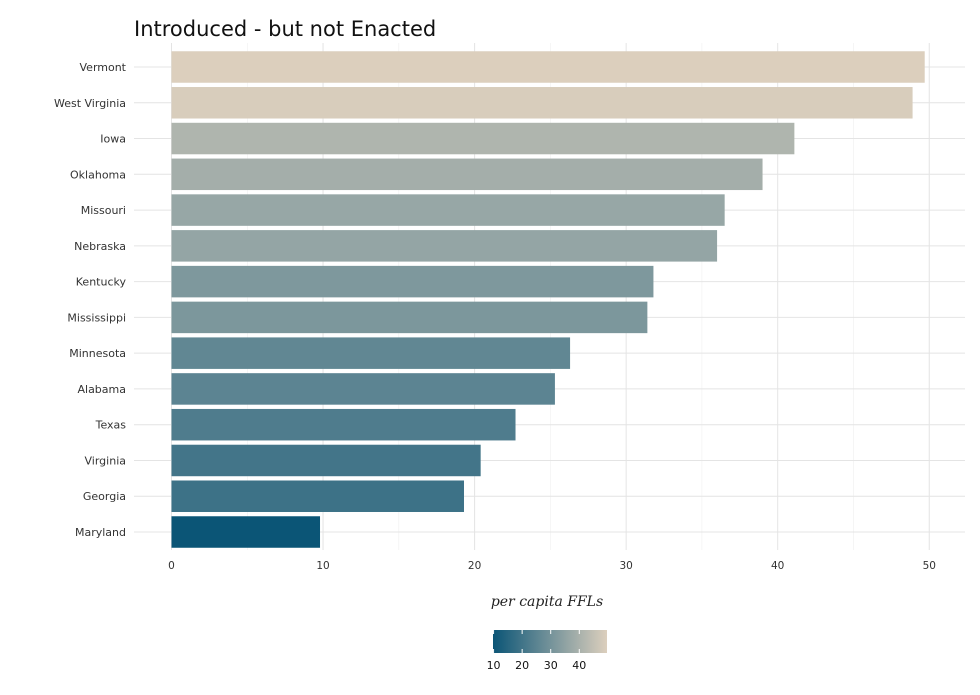  I want to click on category-label: Kentucky, so click(101, 282).